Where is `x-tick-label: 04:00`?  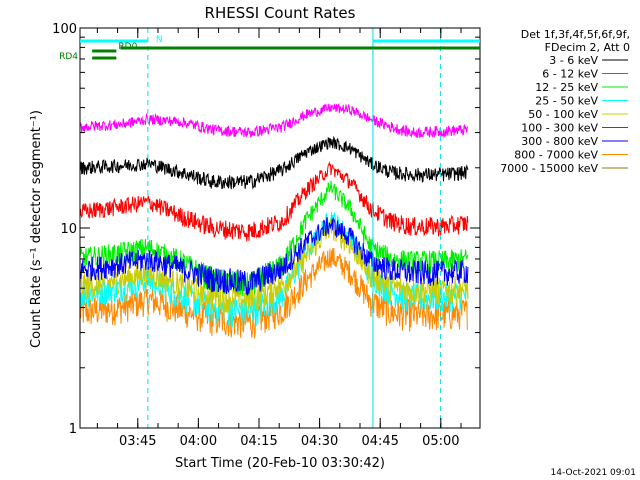
x-tick-label: 04:00 is located at coordinates (198, 441).